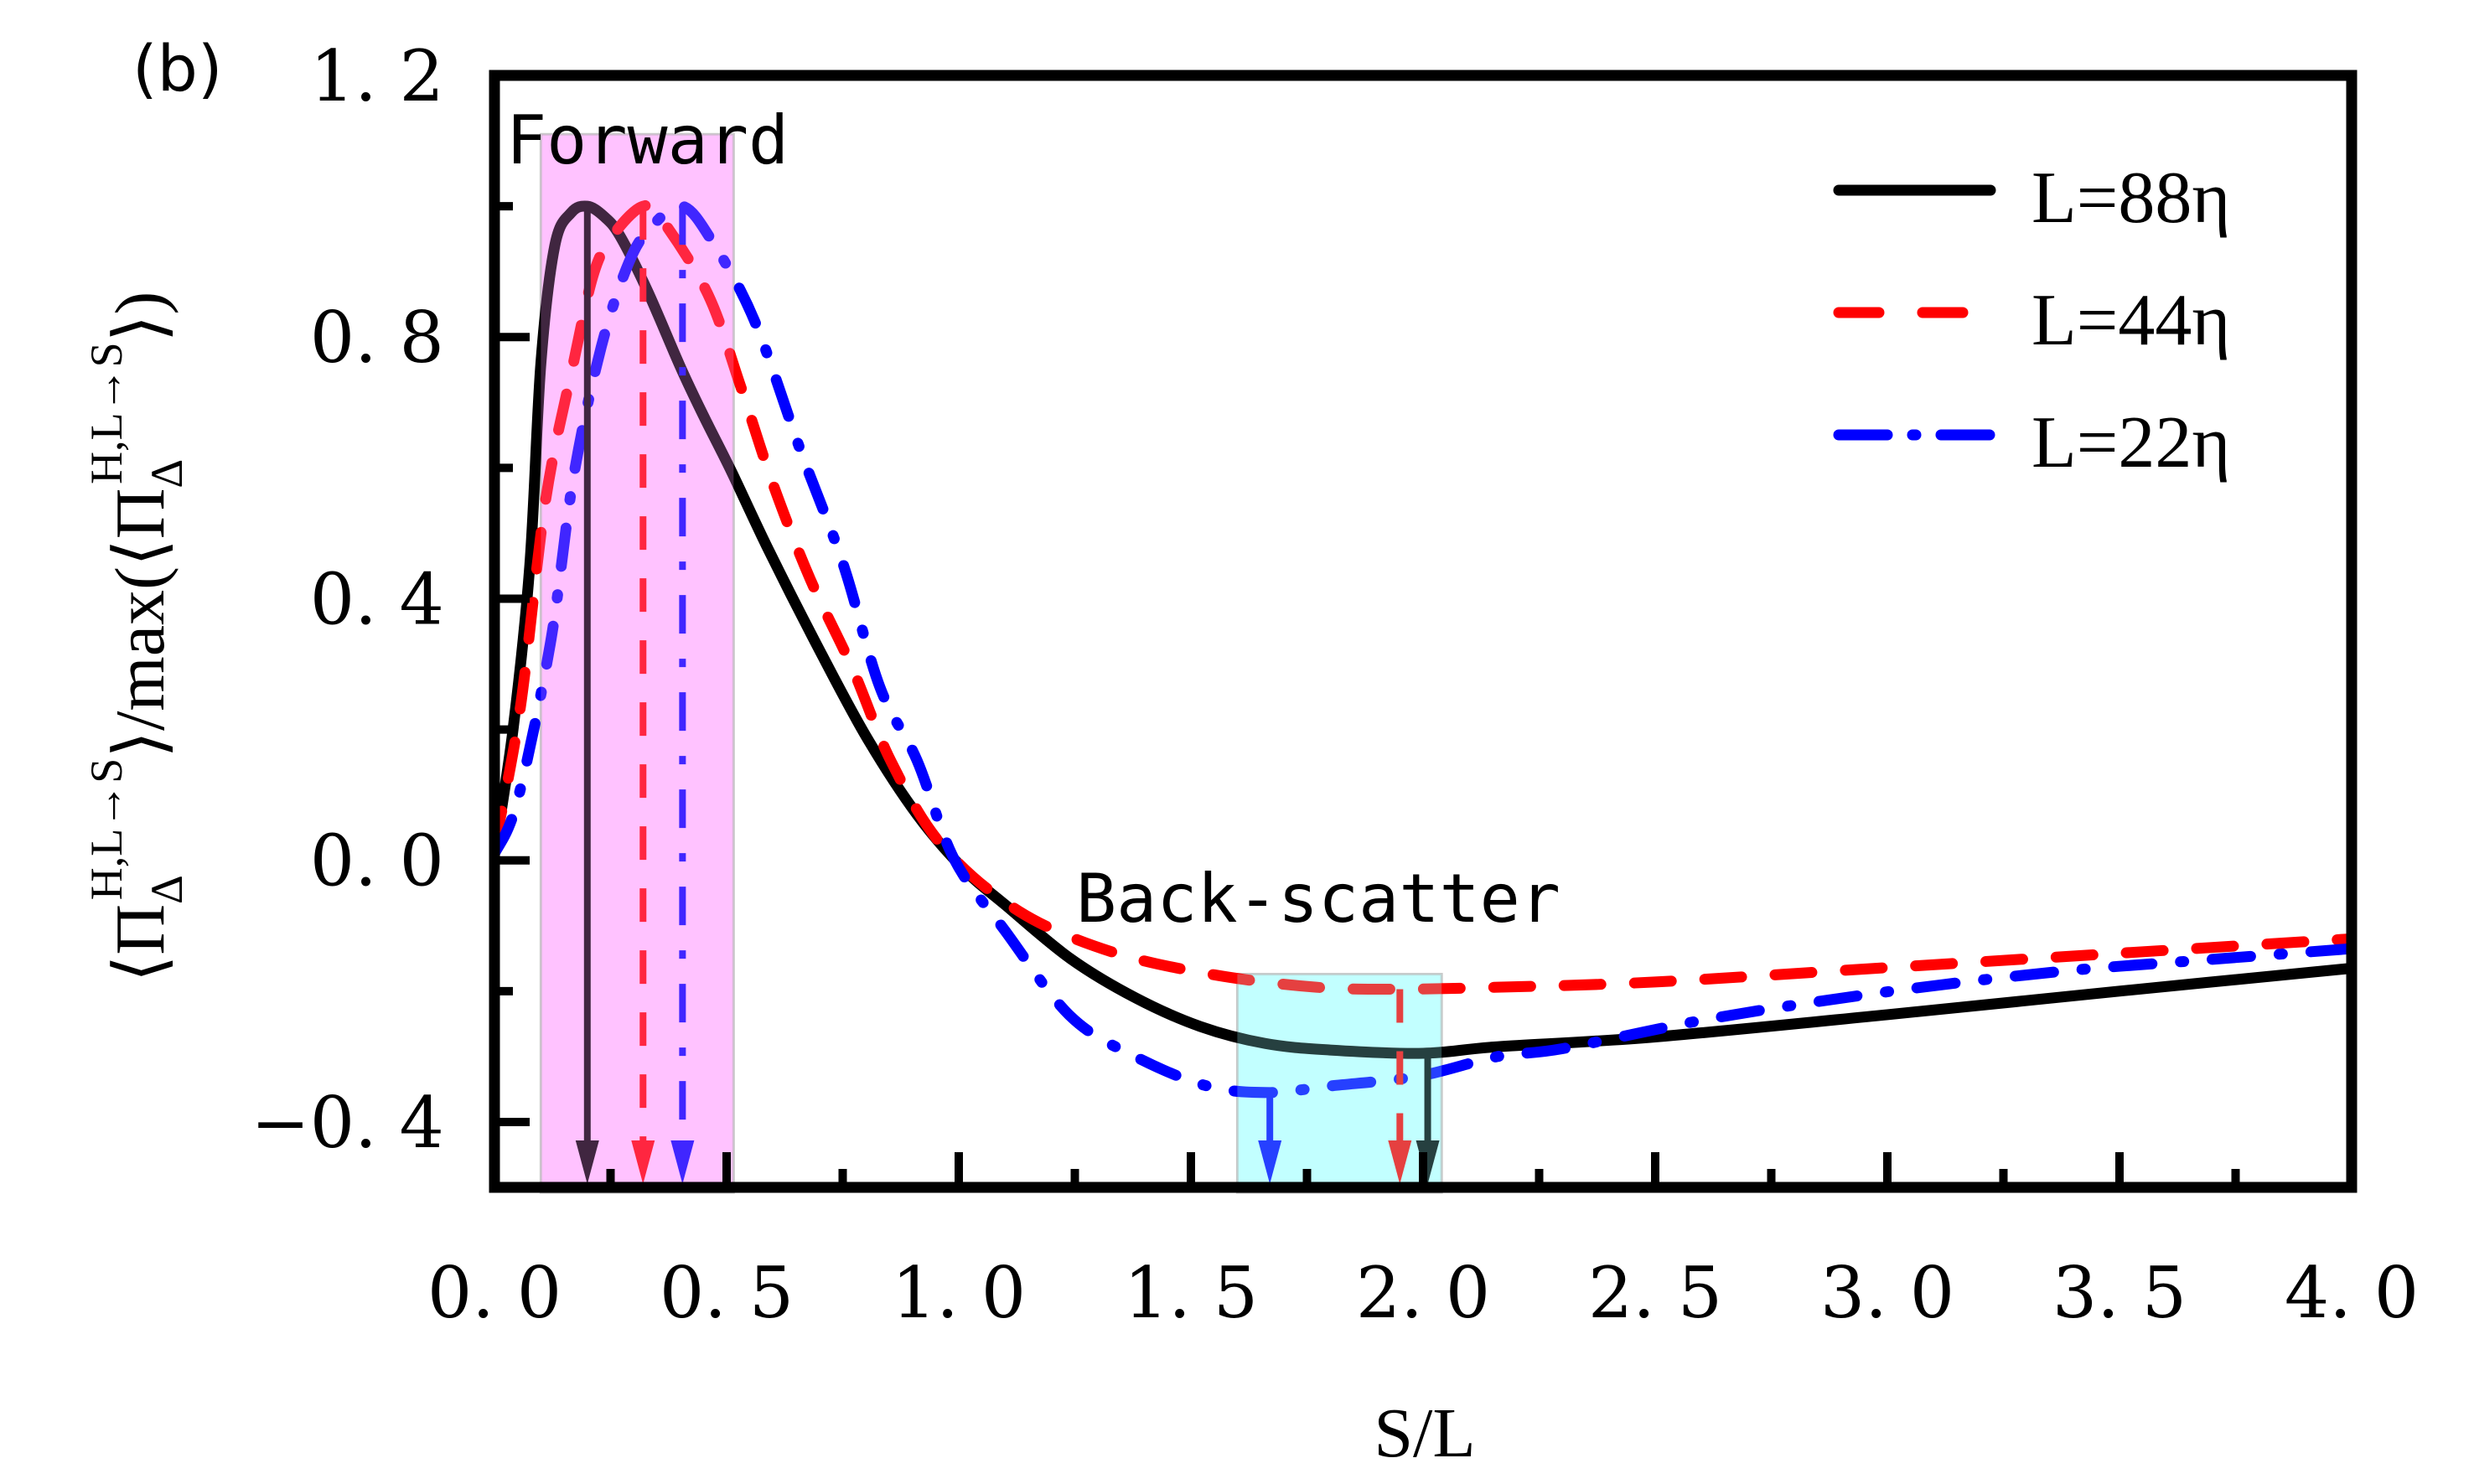  What do you see at coordinates (140, 623) in the screenshot?
I see `y-label-middle: ⟩/max(⟨Π` at bounding box center [140, 623].